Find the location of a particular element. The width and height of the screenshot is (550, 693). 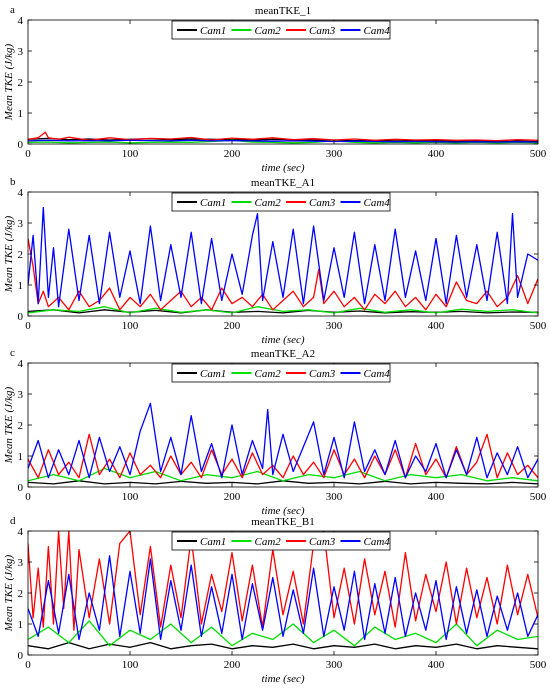

panel-label: c is located at coordinates (12, 353).